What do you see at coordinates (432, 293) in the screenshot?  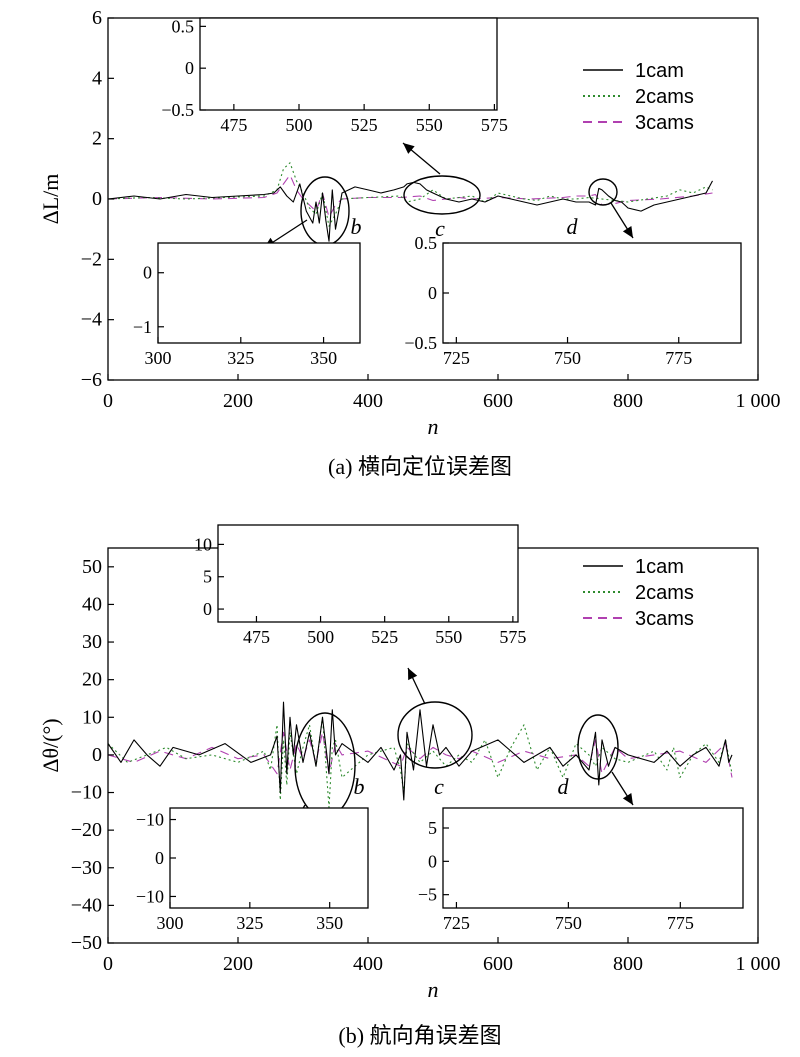 I see `inset-a-d-ytick-label: 0` at bounding box center [432, 293].